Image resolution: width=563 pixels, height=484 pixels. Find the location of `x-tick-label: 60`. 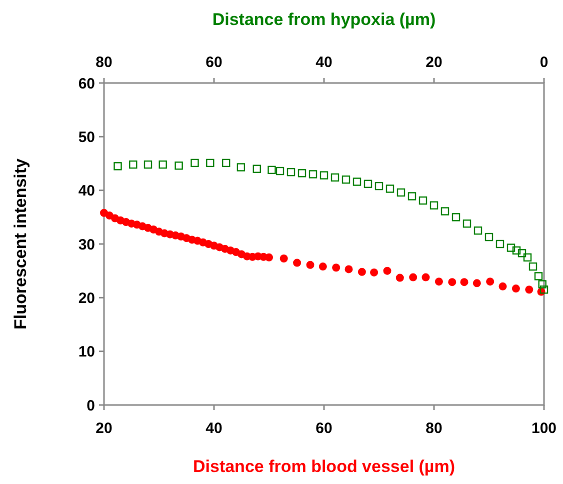

x-tick-label: 60 is located at coordinates (324, 428).